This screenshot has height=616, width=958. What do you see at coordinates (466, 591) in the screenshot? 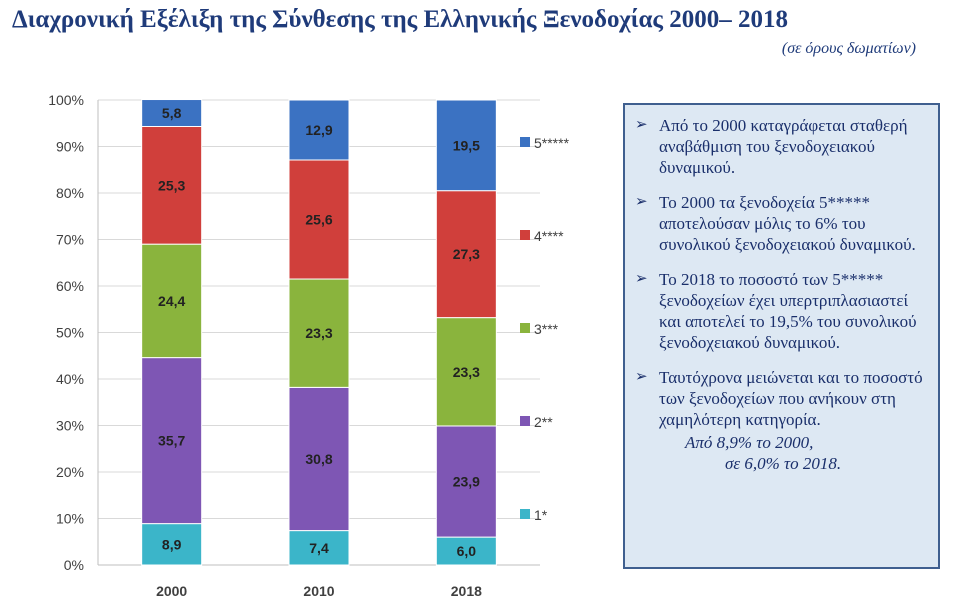
I see `x-tick-label: 2018` at bounding box center [466, 591].